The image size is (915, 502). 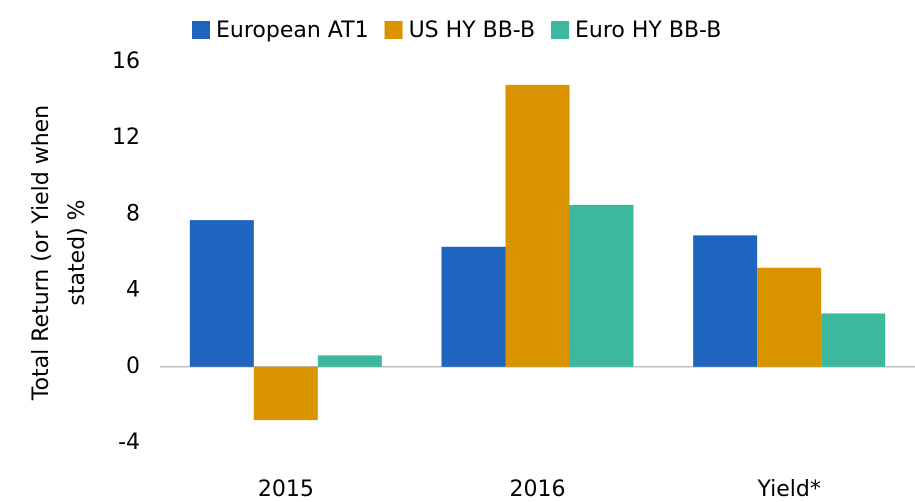 What do you see at coordinates (126, 61) in the screenshot?
I see `y-tick-label: 16` at bounding box center [126, 61].